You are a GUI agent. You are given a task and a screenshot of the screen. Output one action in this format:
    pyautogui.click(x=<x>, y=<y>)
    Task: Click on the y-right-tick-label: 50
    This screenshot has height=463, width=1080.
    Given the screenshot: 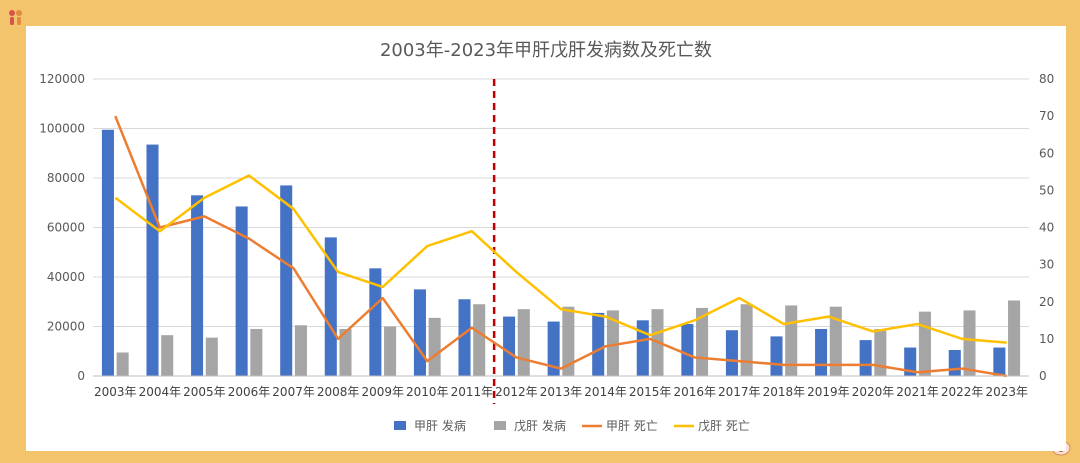 What is the action you would take?
    pyautogui.click(x=1046, y=190)
    